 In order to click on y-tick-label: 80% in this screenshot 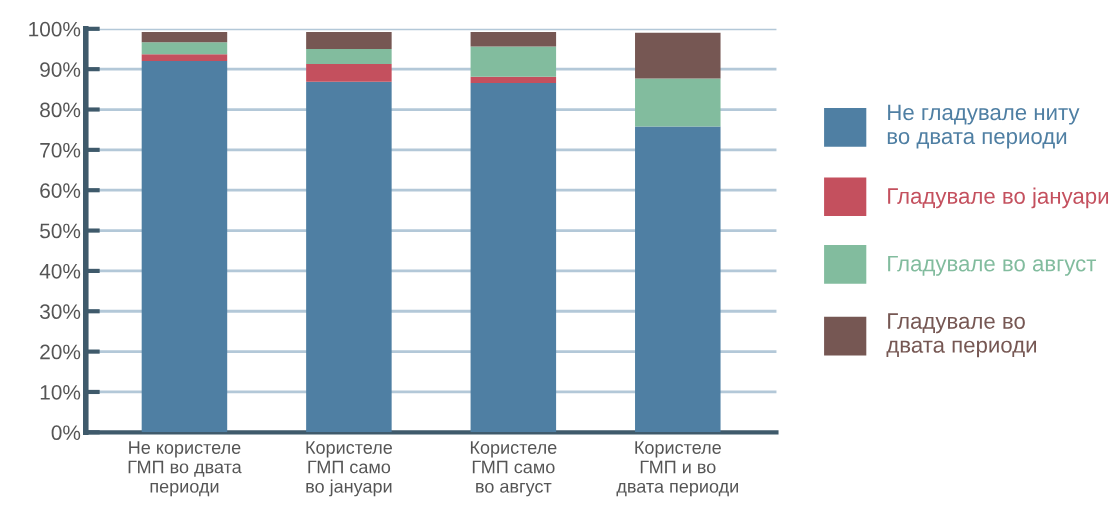, I will do `click(60, 110)`.